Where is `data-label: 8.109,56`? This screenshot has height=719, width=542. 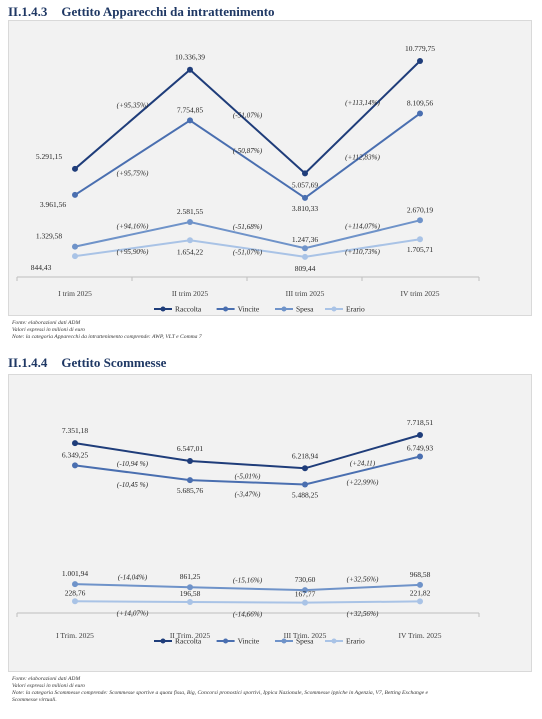
data-label: 8.109,56 is located at coordinates (420, 102).